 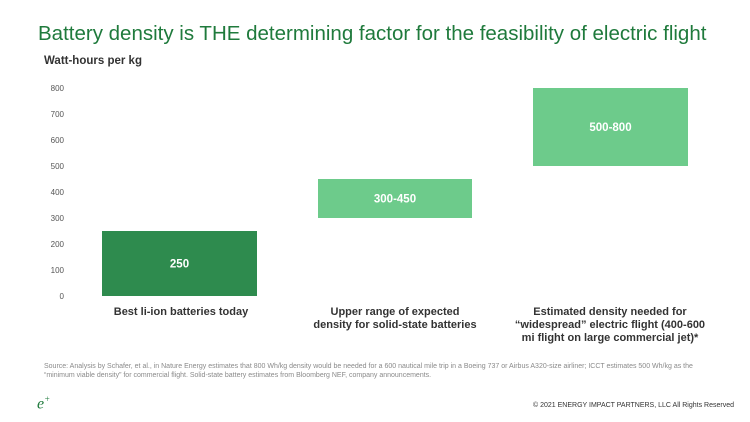 What do you see at coordinates (394, 325) in the screenshot?
I see `category-label: density for solid-state batteries` at bounding box center [394, 325].